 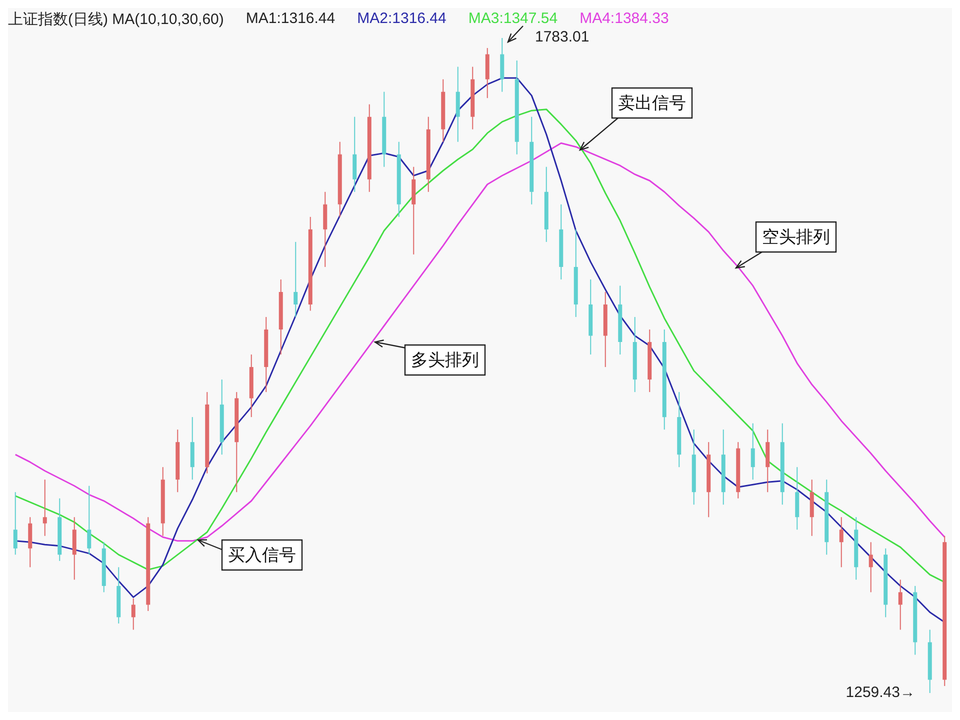 I want to click on annotation: 1783.01, so click(x=562, y=37).